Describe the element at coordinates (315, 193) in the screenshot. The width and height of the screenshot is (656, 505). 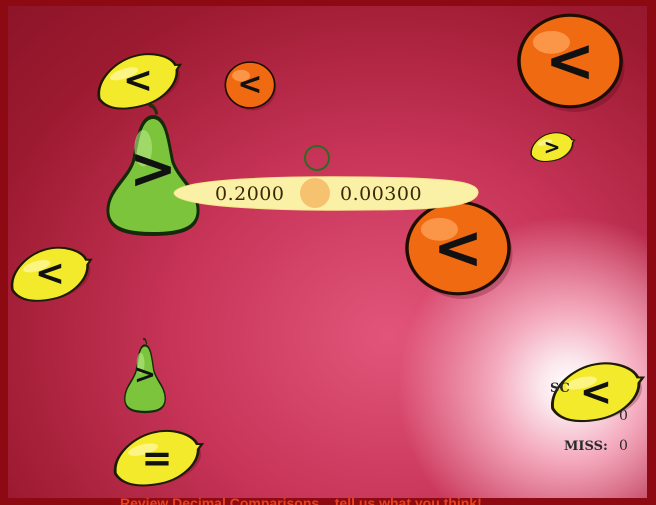
I see `answer-slot` at that location.